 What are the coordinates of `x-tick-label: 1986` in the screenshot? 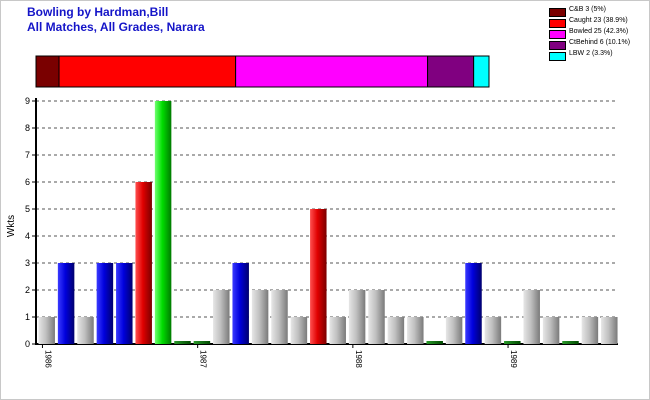 It's located at (47, 359).